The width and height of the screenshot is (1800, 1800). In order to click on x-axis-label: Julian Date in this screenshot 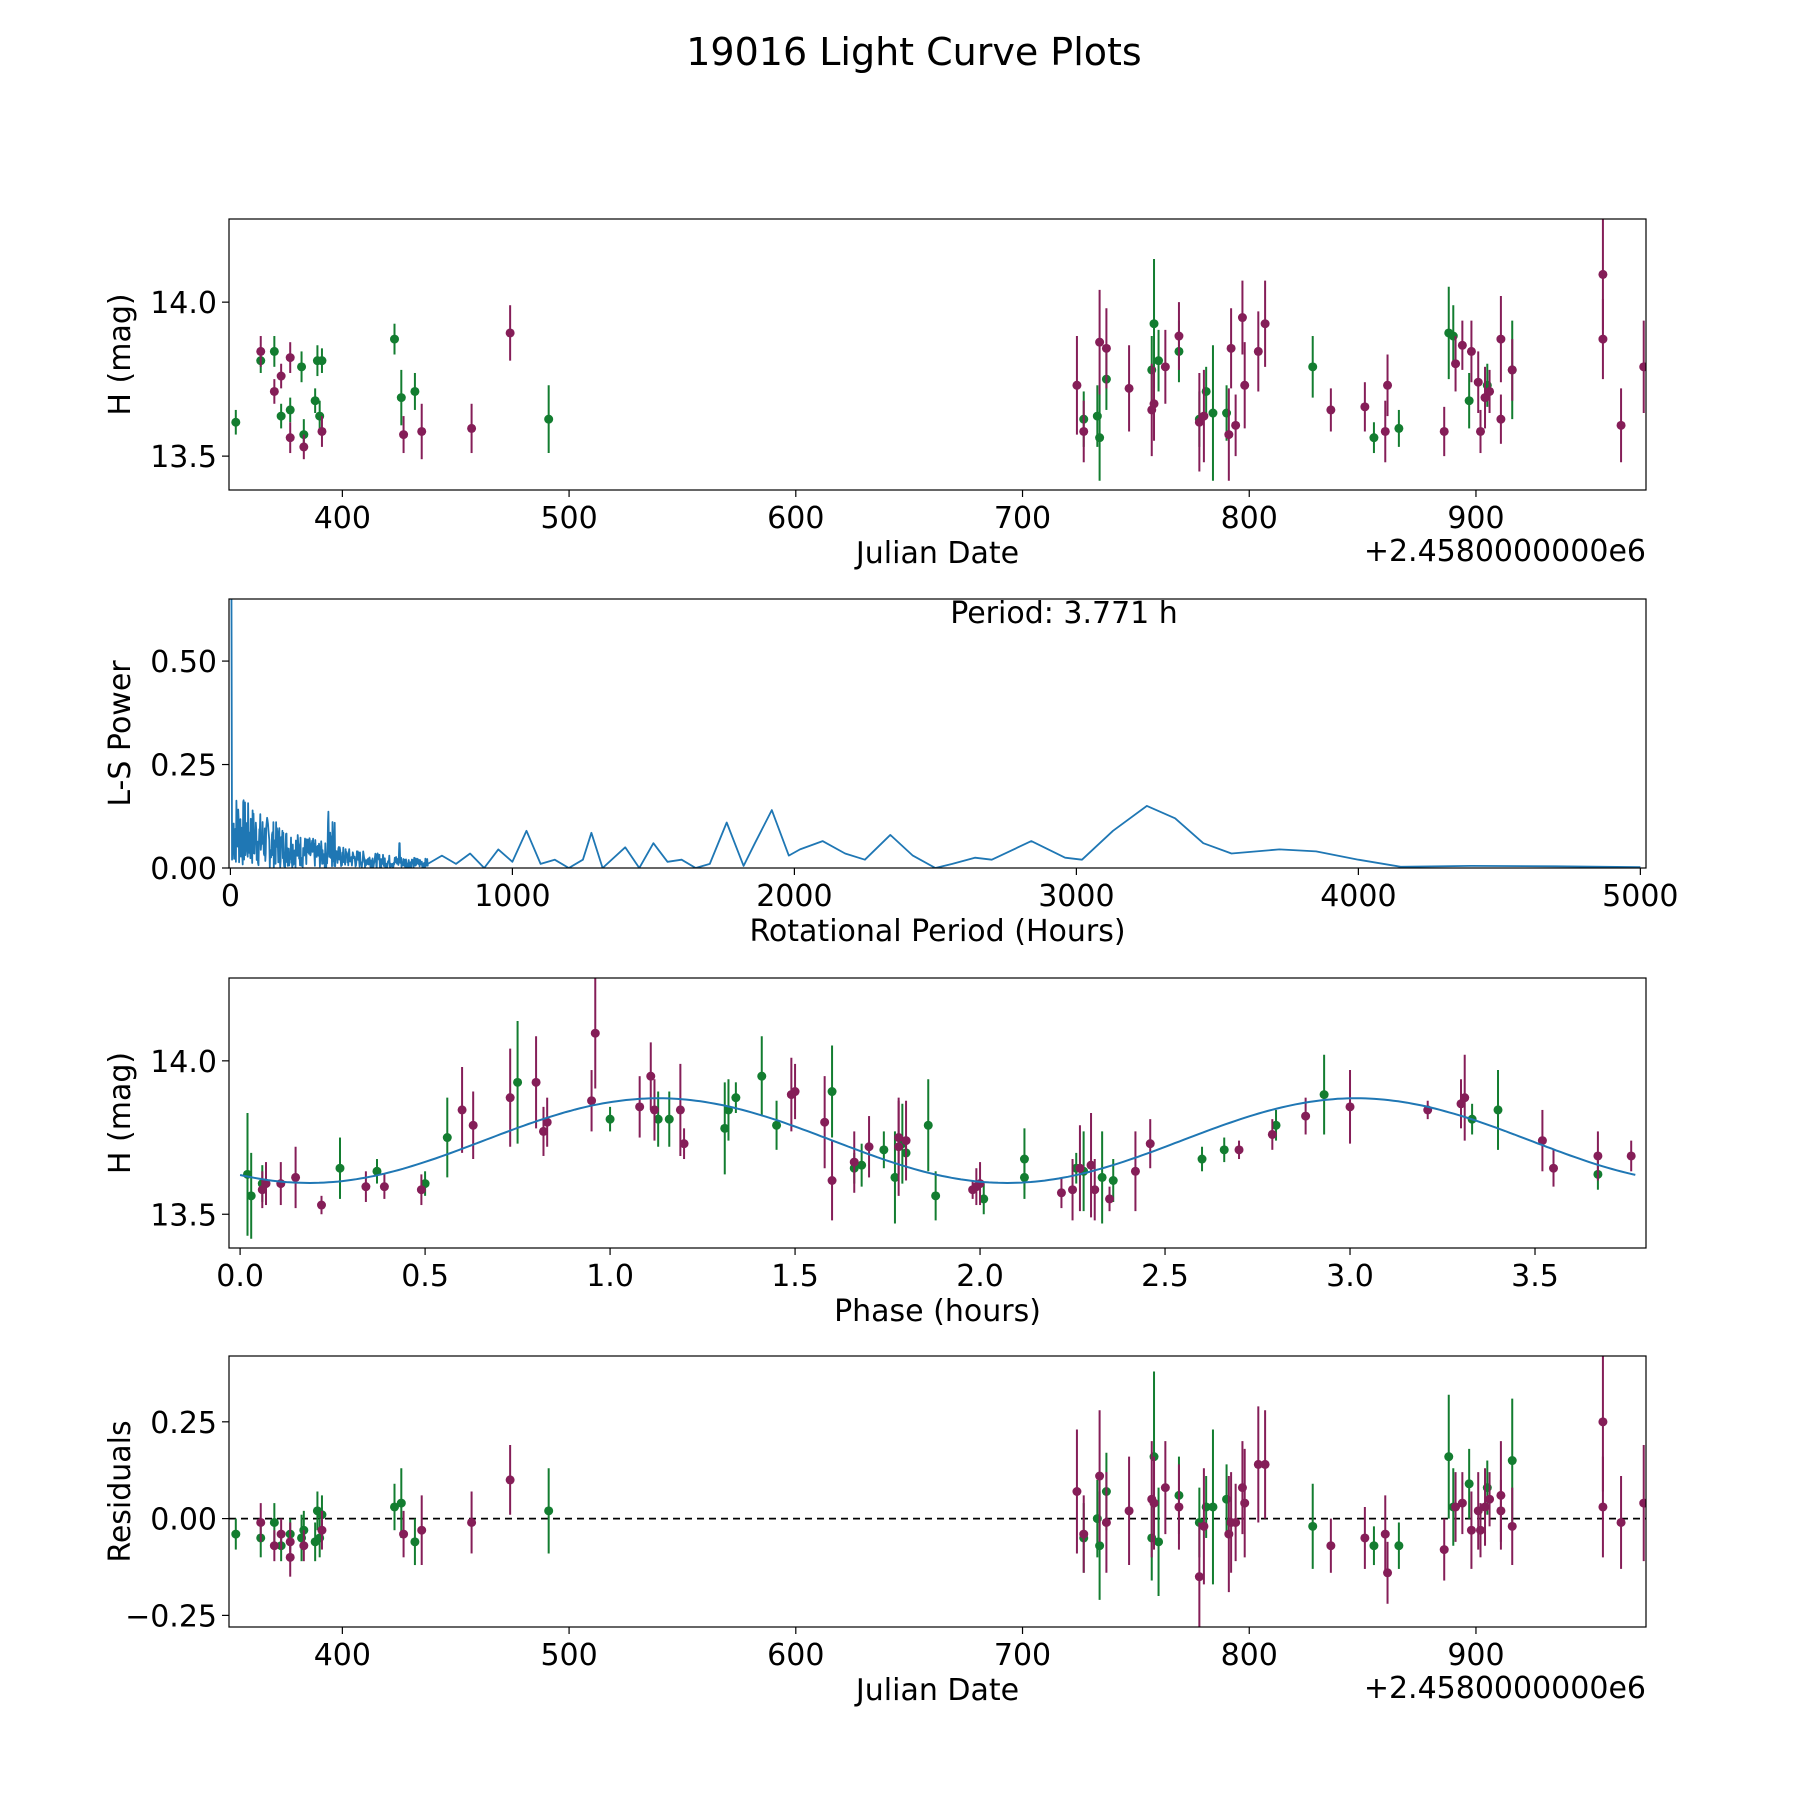, I will do `click(936, 1690)`.